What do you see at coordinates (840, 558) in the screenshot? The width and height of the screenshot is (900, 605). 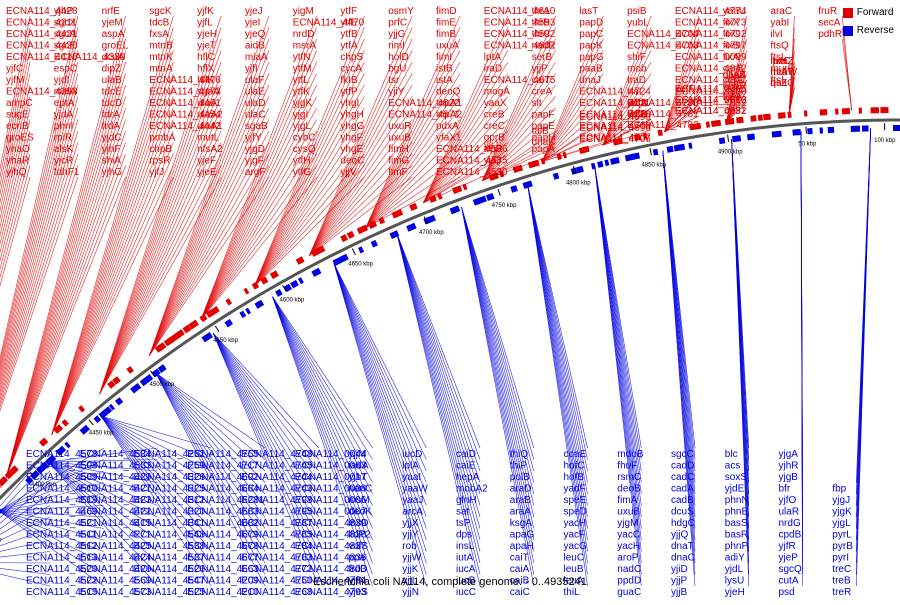 I see `reverse-gene-label: pyrI` at bounding box center [840, 558].